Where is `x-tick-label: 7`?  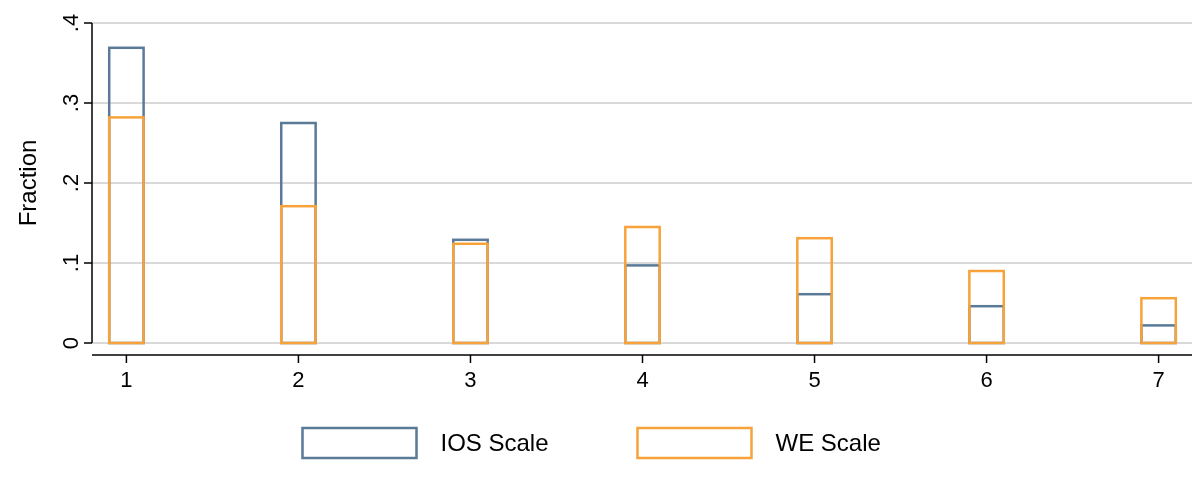
x-tick-label: 7 is located at coordinates (1158, 379).